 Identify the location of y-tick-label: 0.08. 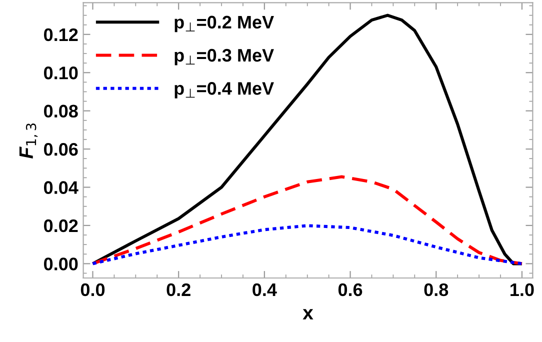
(61, 111).